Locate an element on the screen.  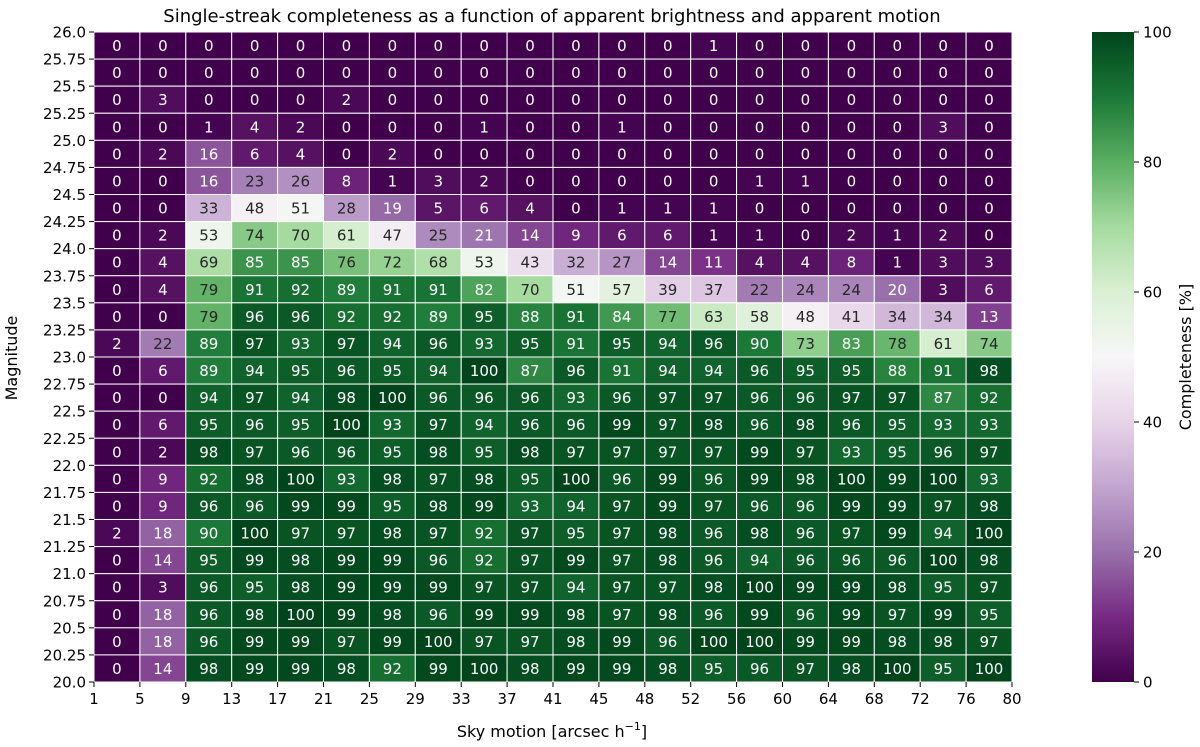
x-axis-ticks: 1 5 9 13 17 21 25 29 33 37 41 45 48 52 56 60 64 68 72 76 80 is located at coordinates (555, 695).